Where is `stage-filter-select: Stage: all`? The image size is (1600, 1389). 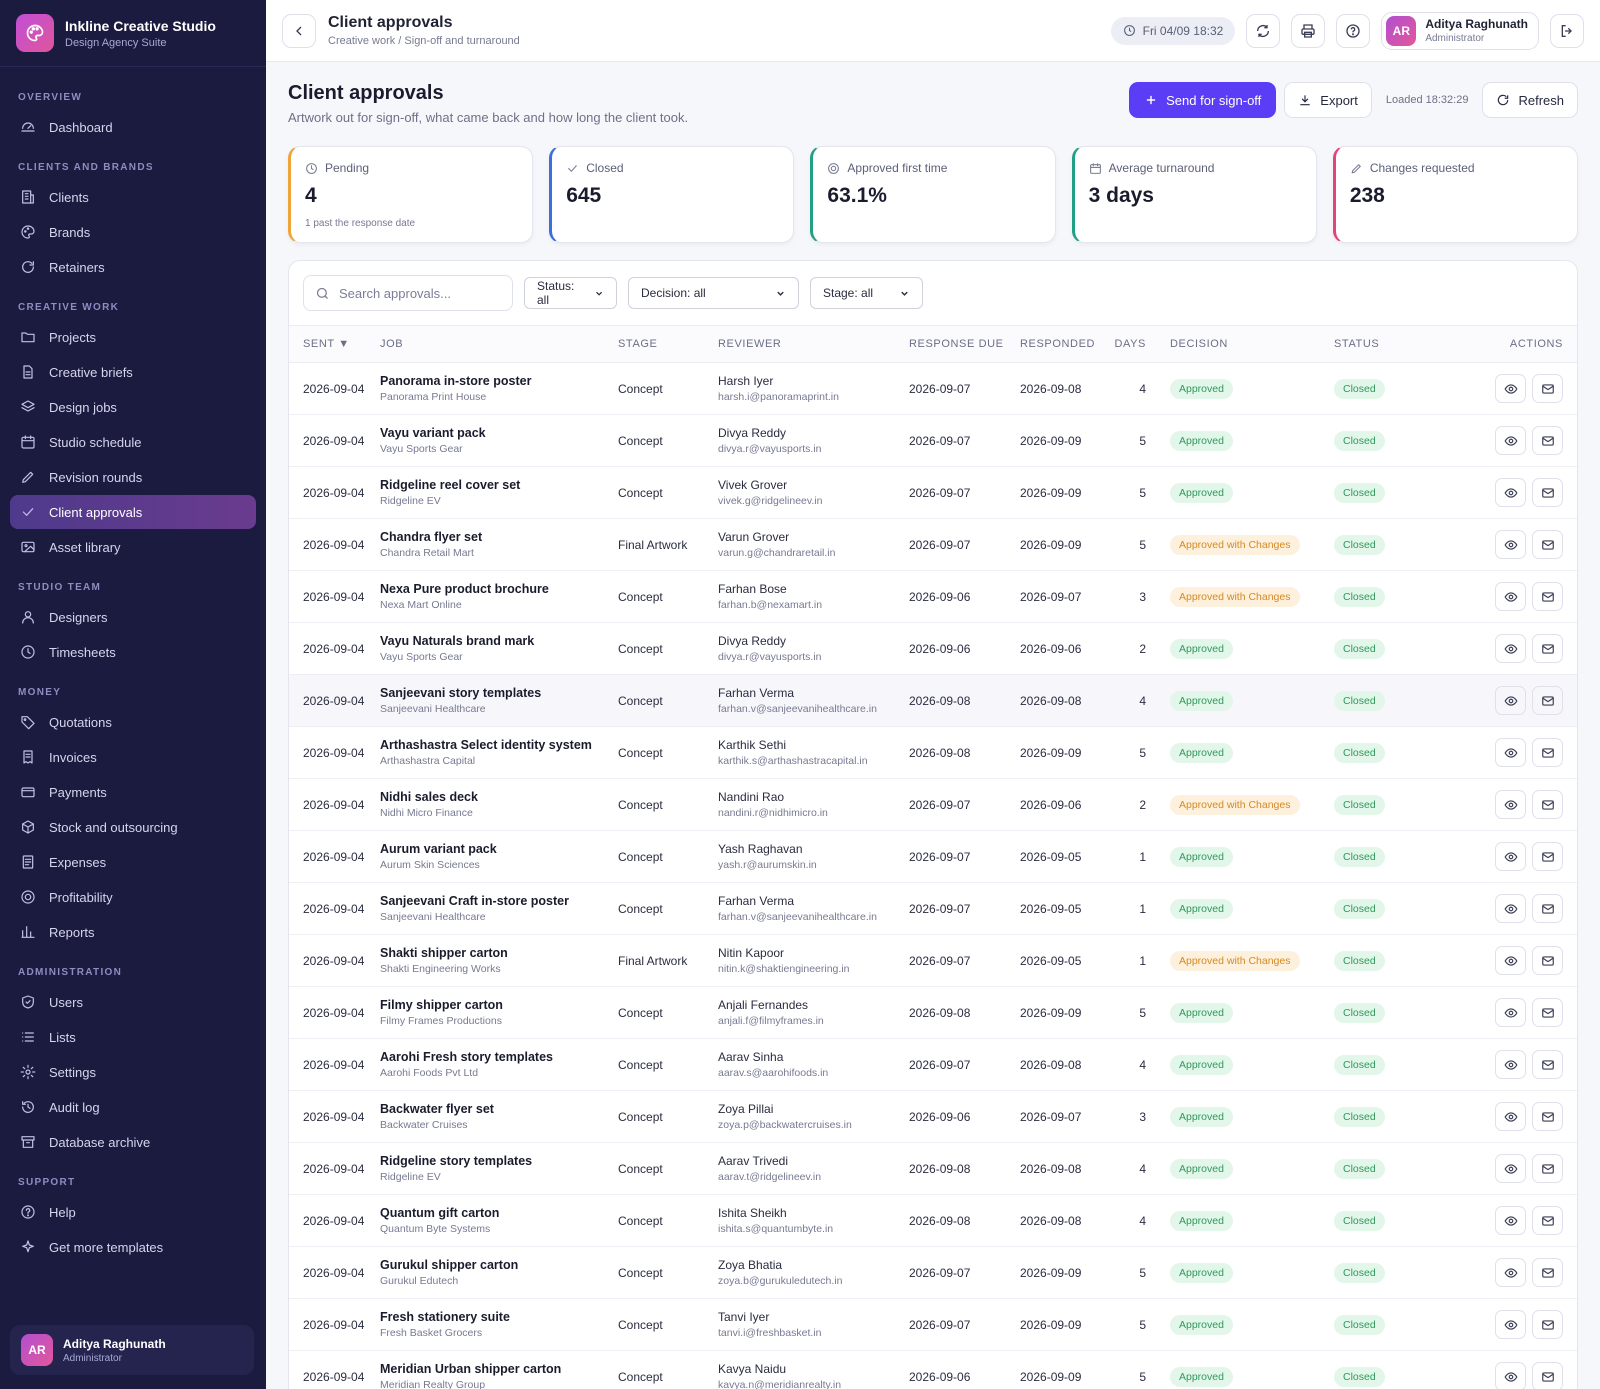
stage-filter-select: Stage: all is located at coordinates (866, 293).